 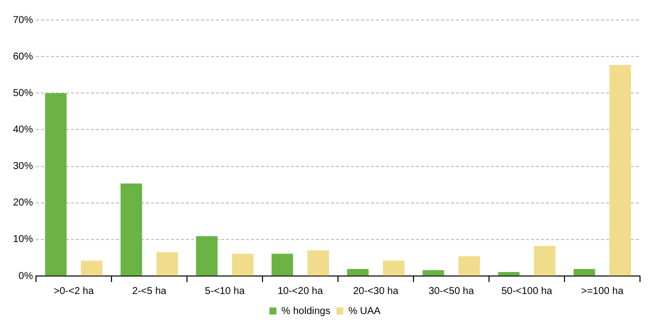 I want to click on y-tick-label: 10%, so click(x=23, y=240).